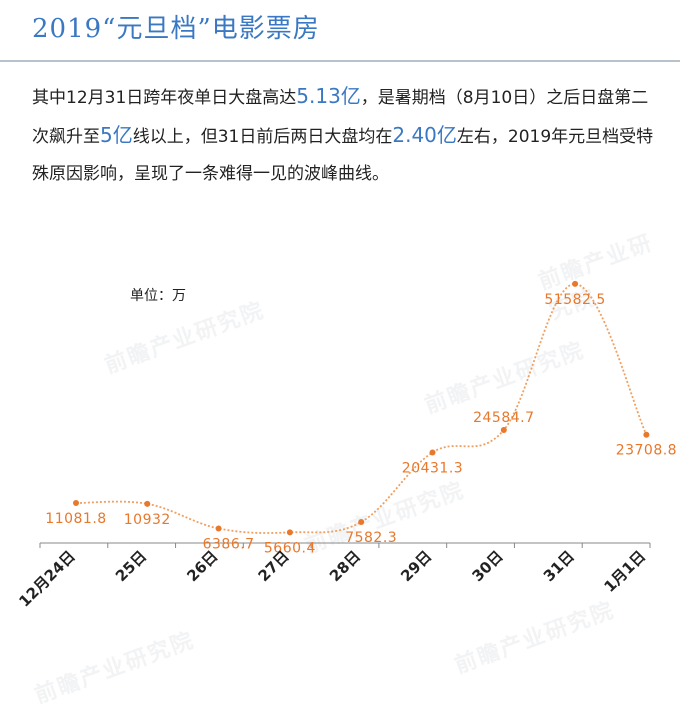 The height and width of the screenshot is (710, 680). Describe the element at coordinates (116, 135) in the screenshot. I see `highlight-value-2: 5亿` at that location.